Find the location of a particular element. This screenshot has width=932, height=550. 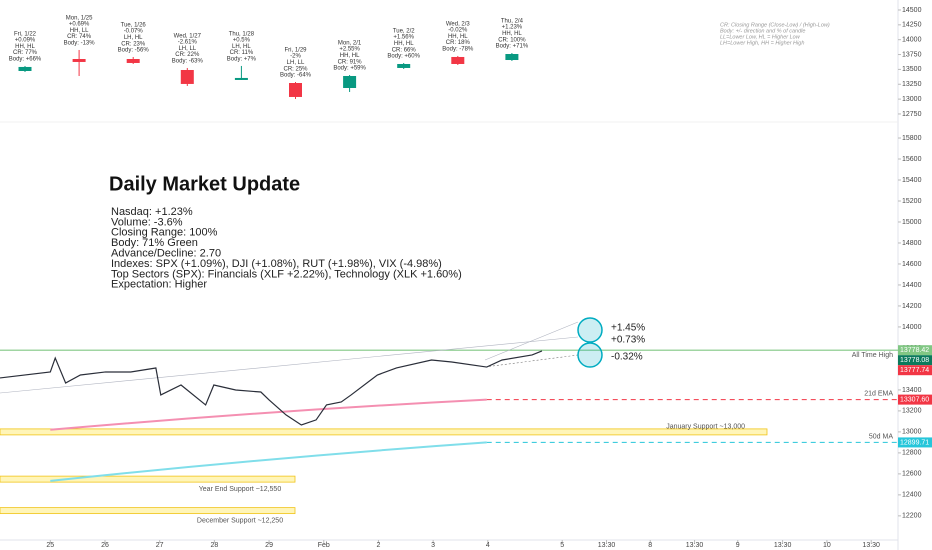

candle-label: Thu, 1/28 is located at coordinates (242, 34).